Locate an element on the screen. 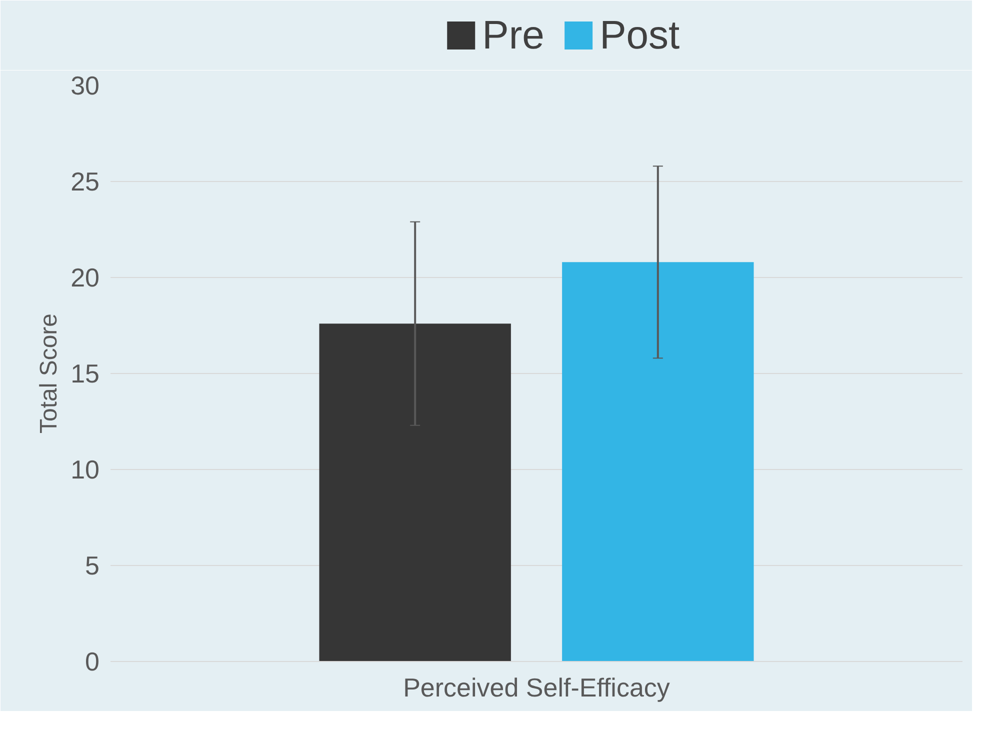 This screenshot has width=989, height=751. legend-label: Pre is located at coordinates (513, 36).